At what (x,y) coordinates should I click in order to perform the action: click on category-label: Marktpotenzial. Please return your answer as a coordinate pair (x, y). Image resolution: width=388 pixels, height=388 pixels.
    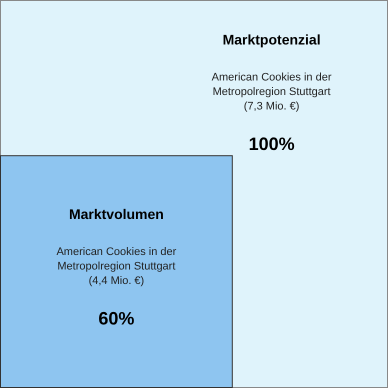
    Looking at the image, I should click on (271, 40).